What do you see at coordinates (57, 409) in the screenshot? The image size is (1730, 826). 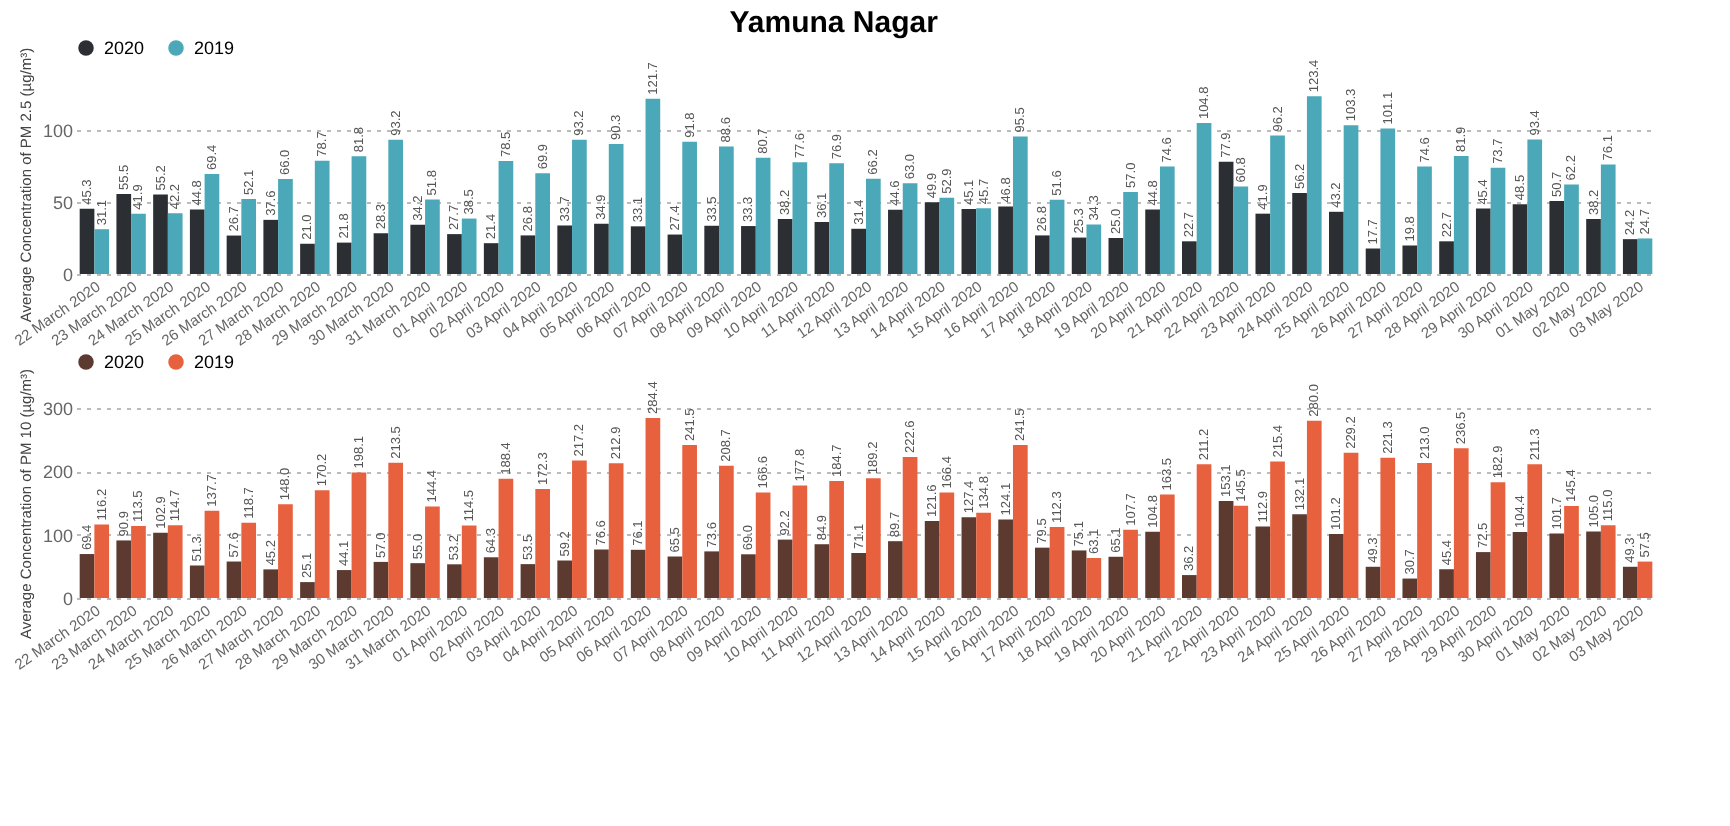 I see `y-tick-label: 300` at bounding box center [57, 409].